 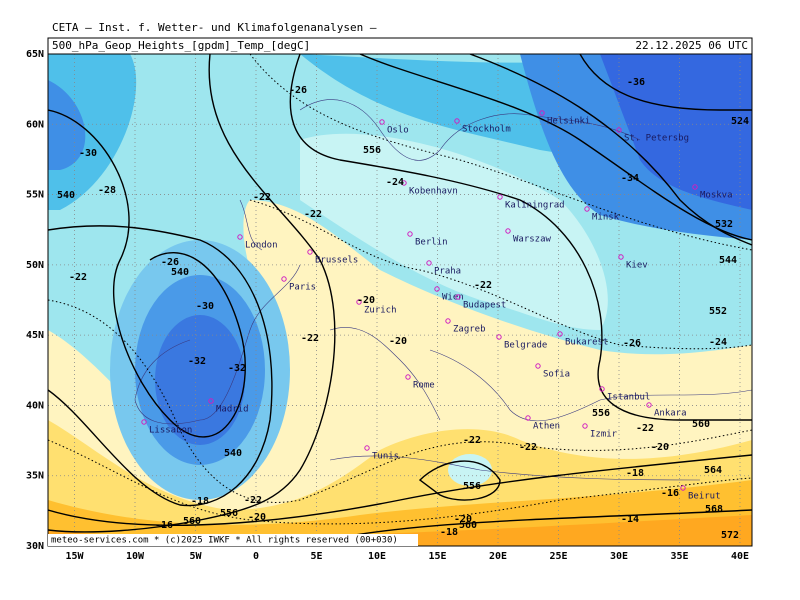 What do you see at coordinates (730, 535) in the screenshot?
I see `contour-label: 572` at bounding box center [730, 535].